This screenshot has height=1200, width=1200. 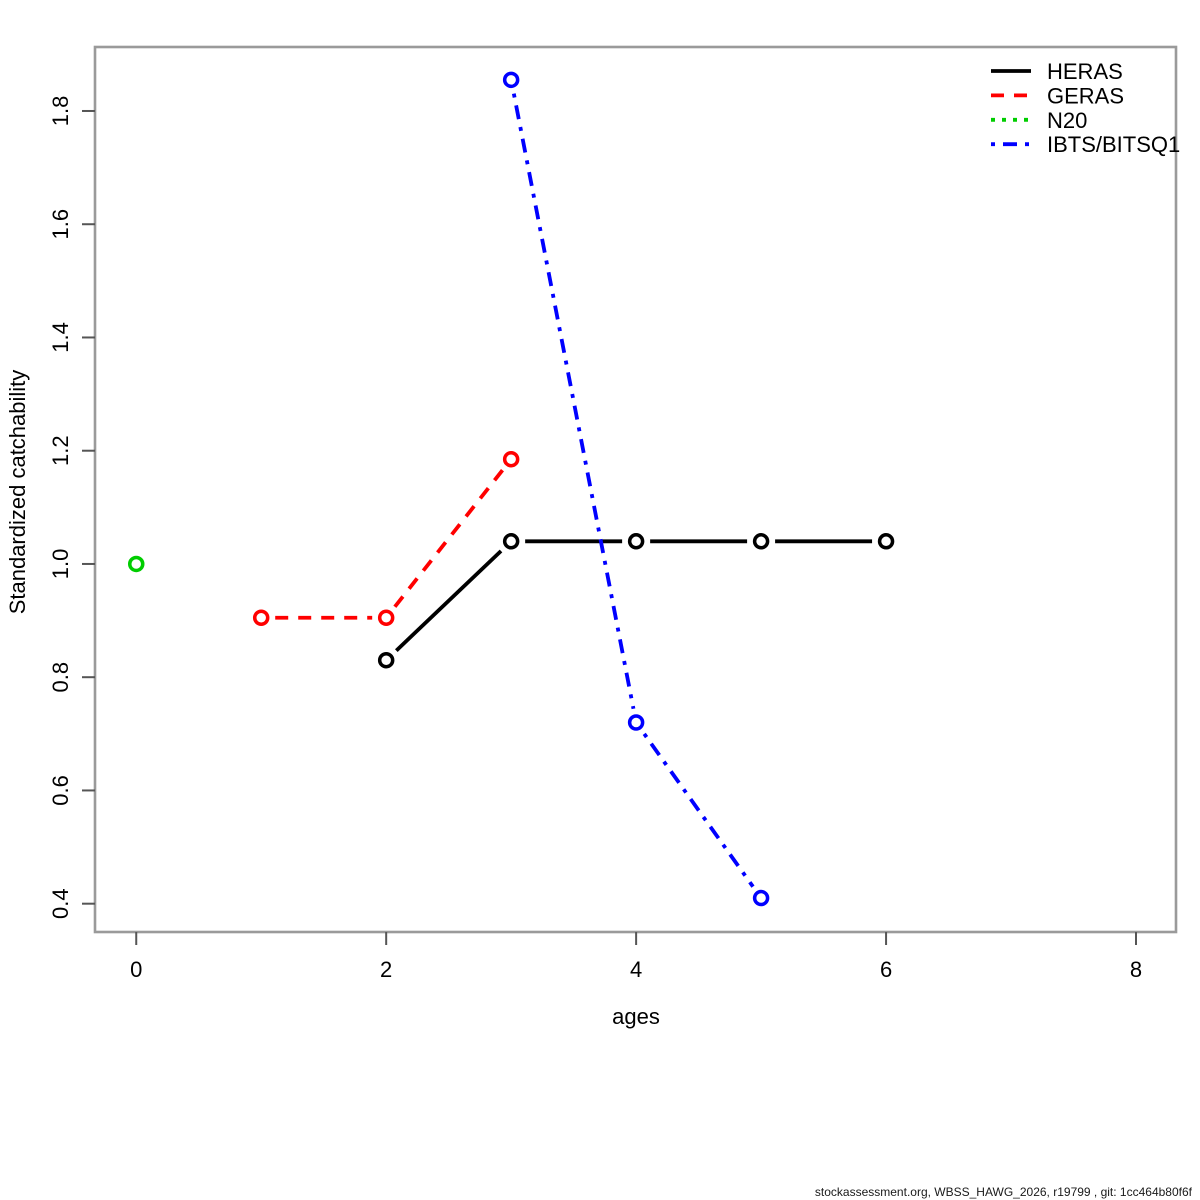 What do you see at coordinates (60, 337) in the screenshot?
I see `y-tick-label: 1.4` at bounding box center [60, 337].